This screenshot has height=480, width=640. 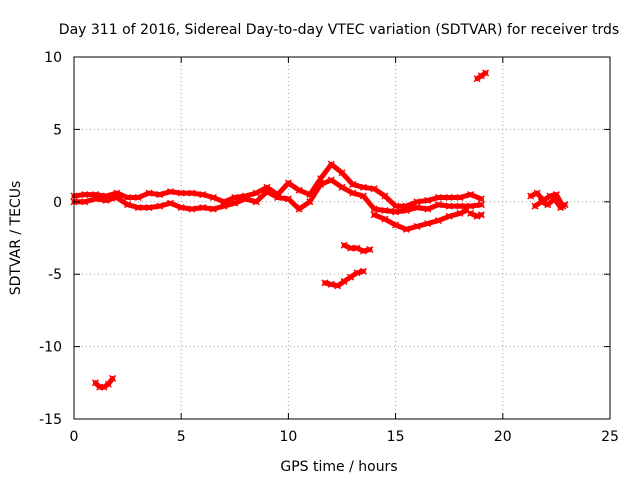 What do you see at coordinates (50, 348) in the screenshot?
I see `y-tick-label: -10` at bounding box center [50, 348].